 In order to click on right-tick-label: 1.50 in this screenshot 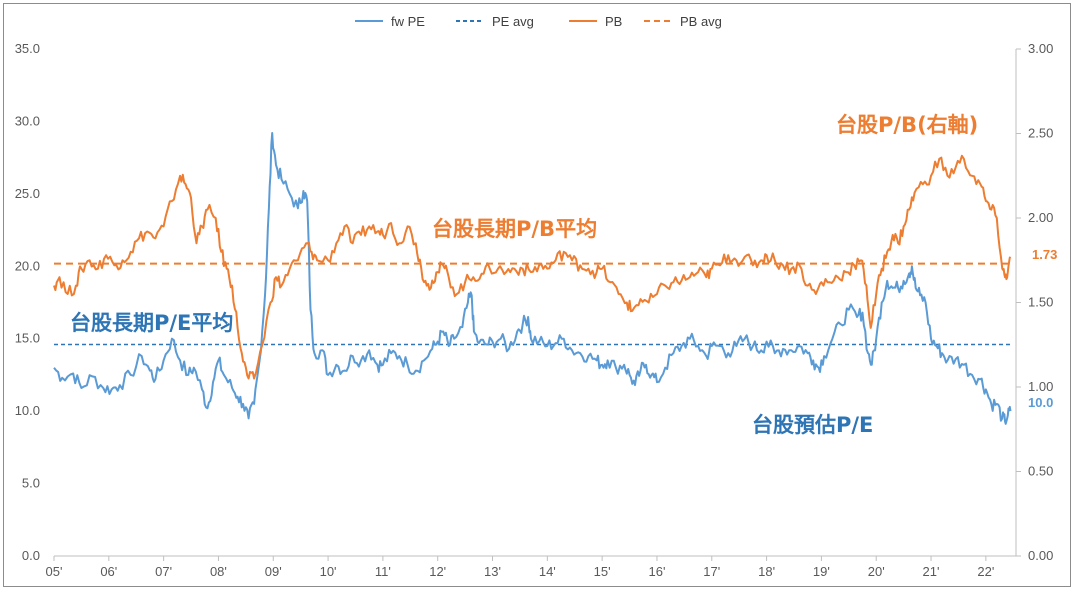, I will do `click(1040, 302)`.